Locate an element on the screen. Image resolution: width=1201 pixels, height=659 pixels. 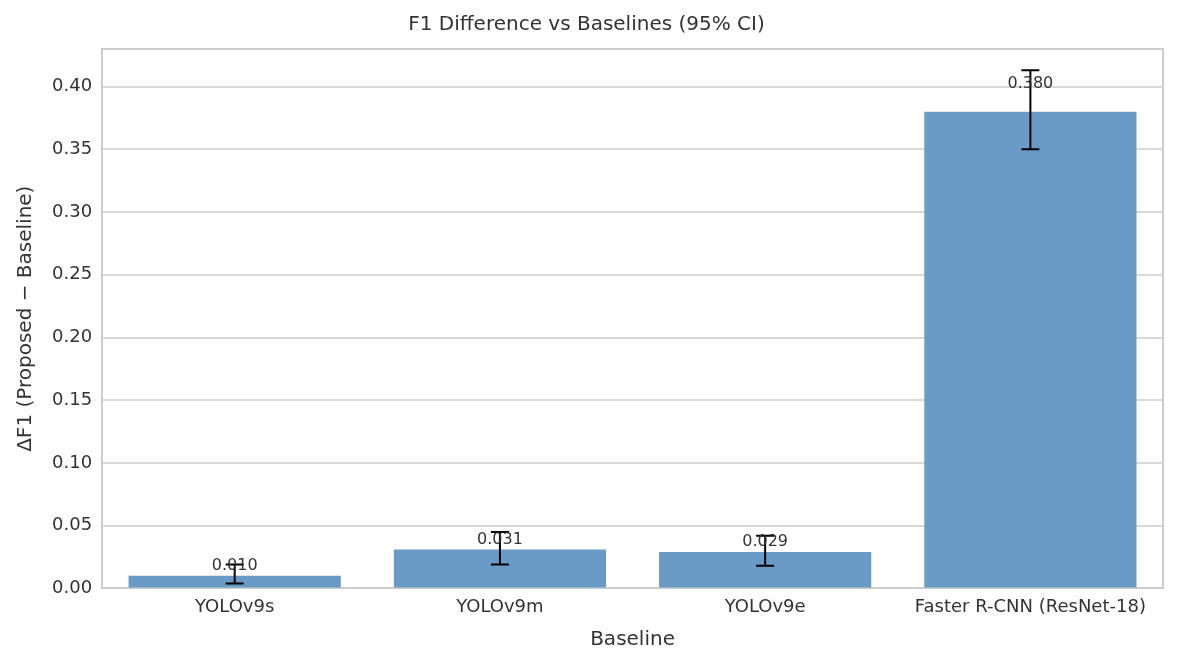
y-tick-label: 0.40 is located at coordinates (72, 85).